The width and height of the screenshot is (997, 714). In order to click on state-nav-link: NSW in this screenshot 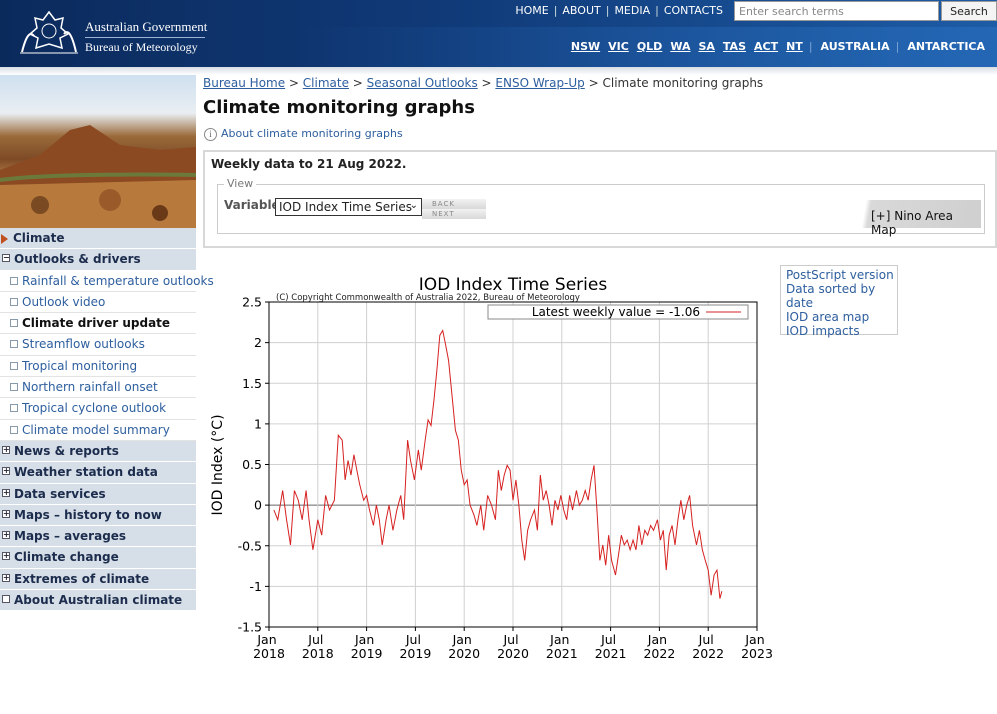, I will do `click(585, 46)`.